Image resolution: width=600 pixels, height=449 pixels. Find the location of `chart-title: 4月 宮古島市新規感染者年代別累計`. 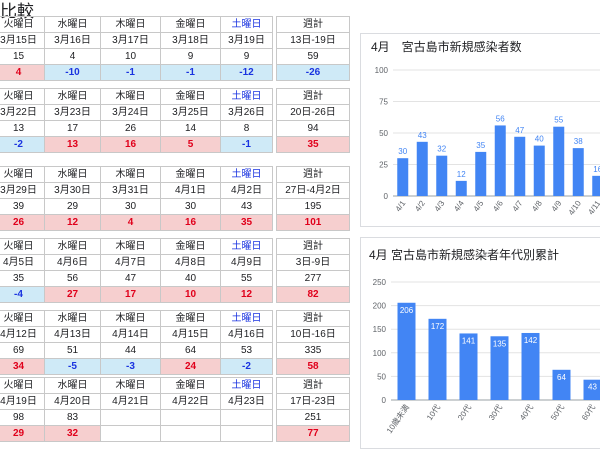

chart-title: 4月 宮古島市新規感染者年代別累計 is located at coordinates (464, 254).